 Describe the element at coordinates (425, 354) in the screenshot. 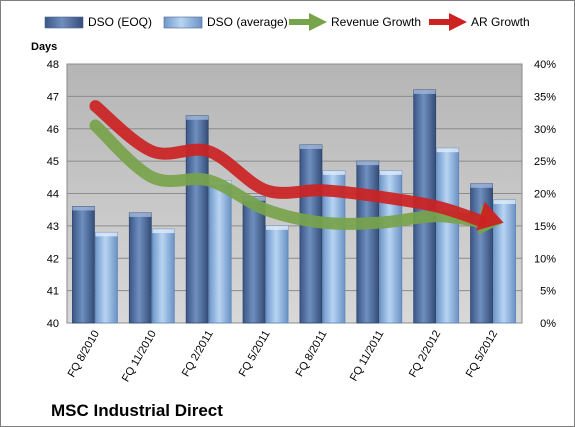

I see `x-tick-label: FQ 2/2012` at that location.